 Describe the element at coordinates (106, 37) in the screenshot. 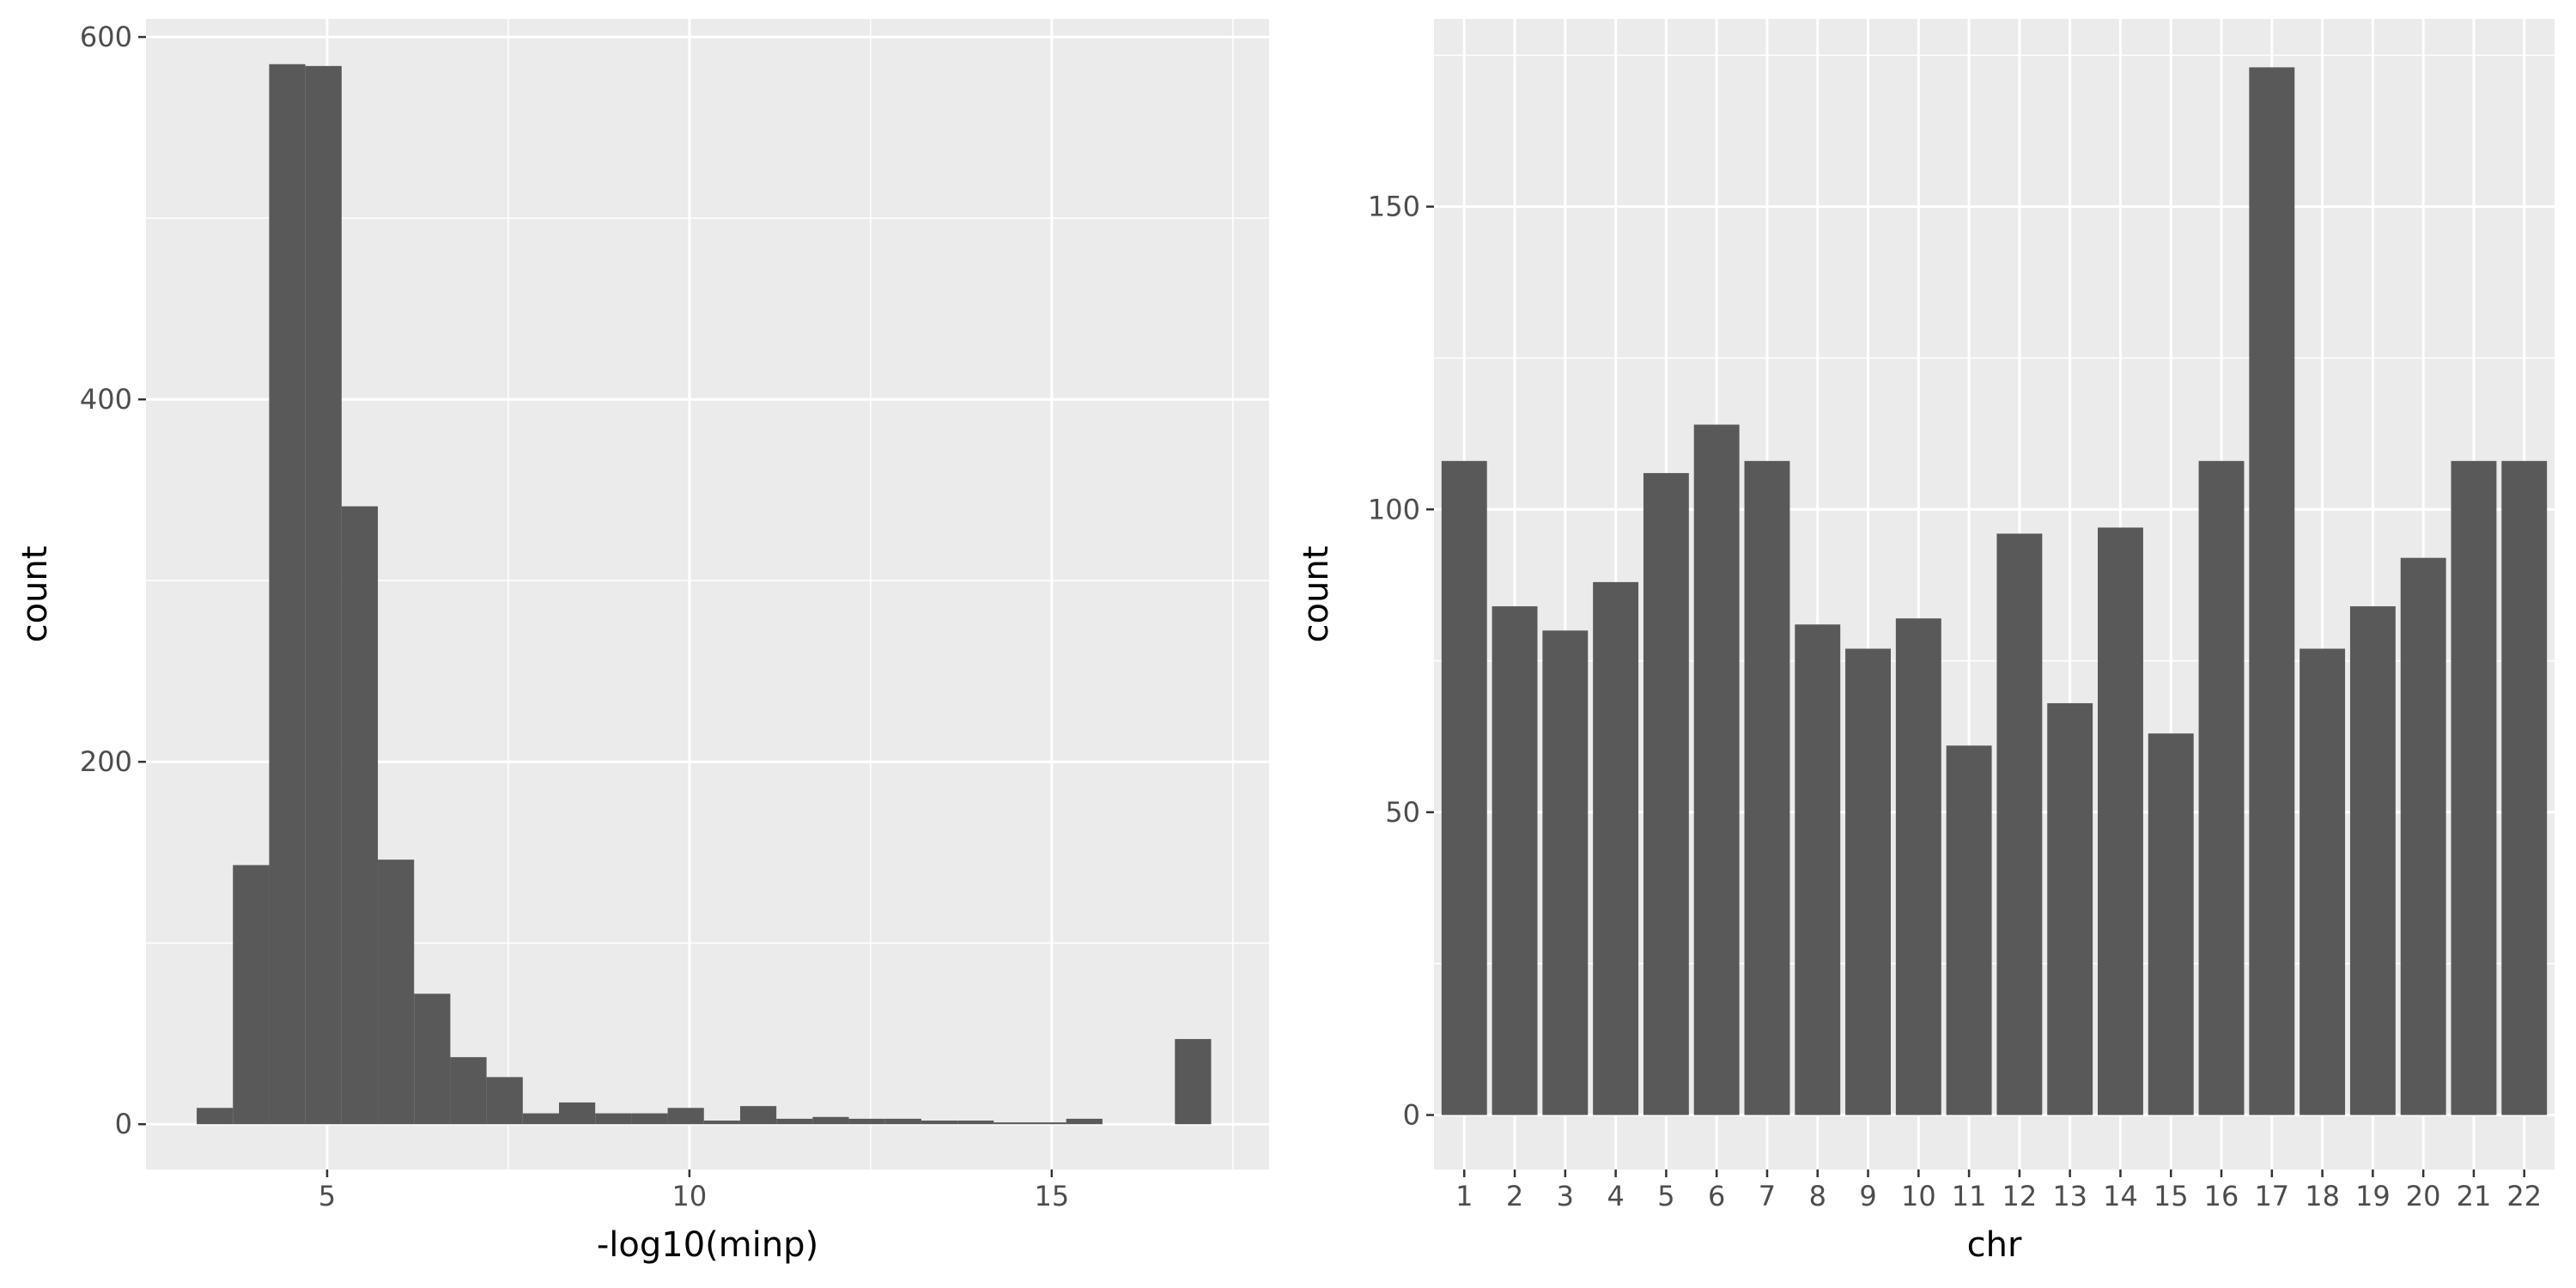

I see `y-tick-label: 600` at that location.